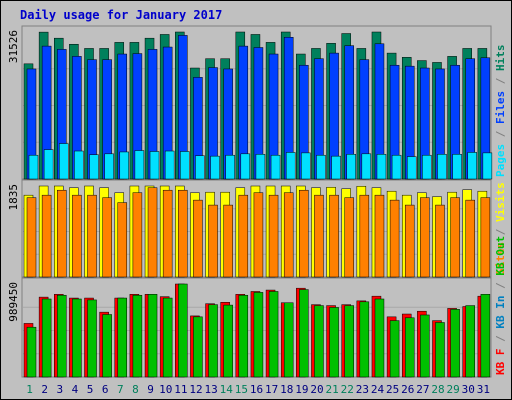 The height and width of the screenshot is (400, 512). What do you see at coordinates (210, 389) in the screenshot?
I see `x-tick-label: 13` at bounding box center [210, 389].